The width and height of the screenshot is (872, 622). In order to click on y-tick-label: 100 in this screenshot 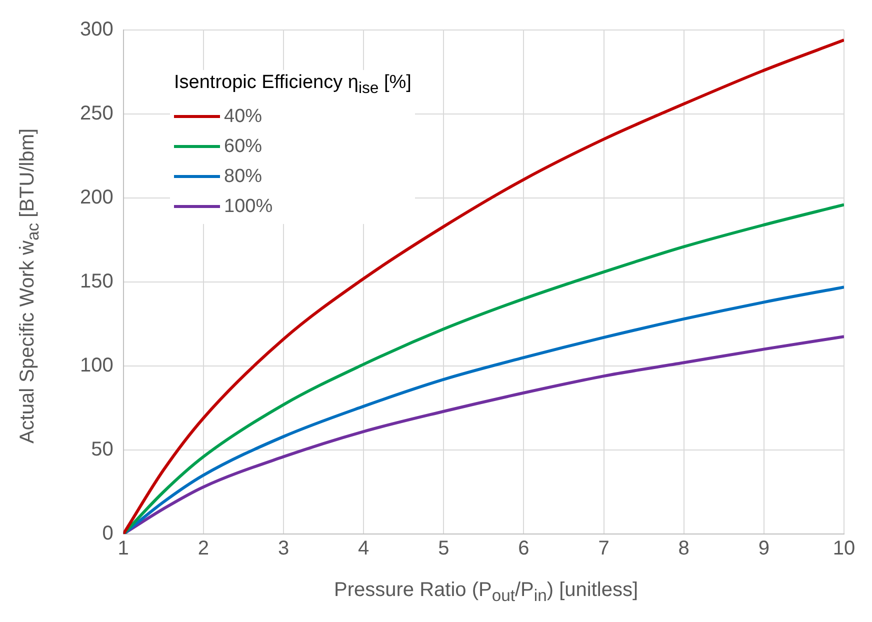, I will do `click(97, 365)`.